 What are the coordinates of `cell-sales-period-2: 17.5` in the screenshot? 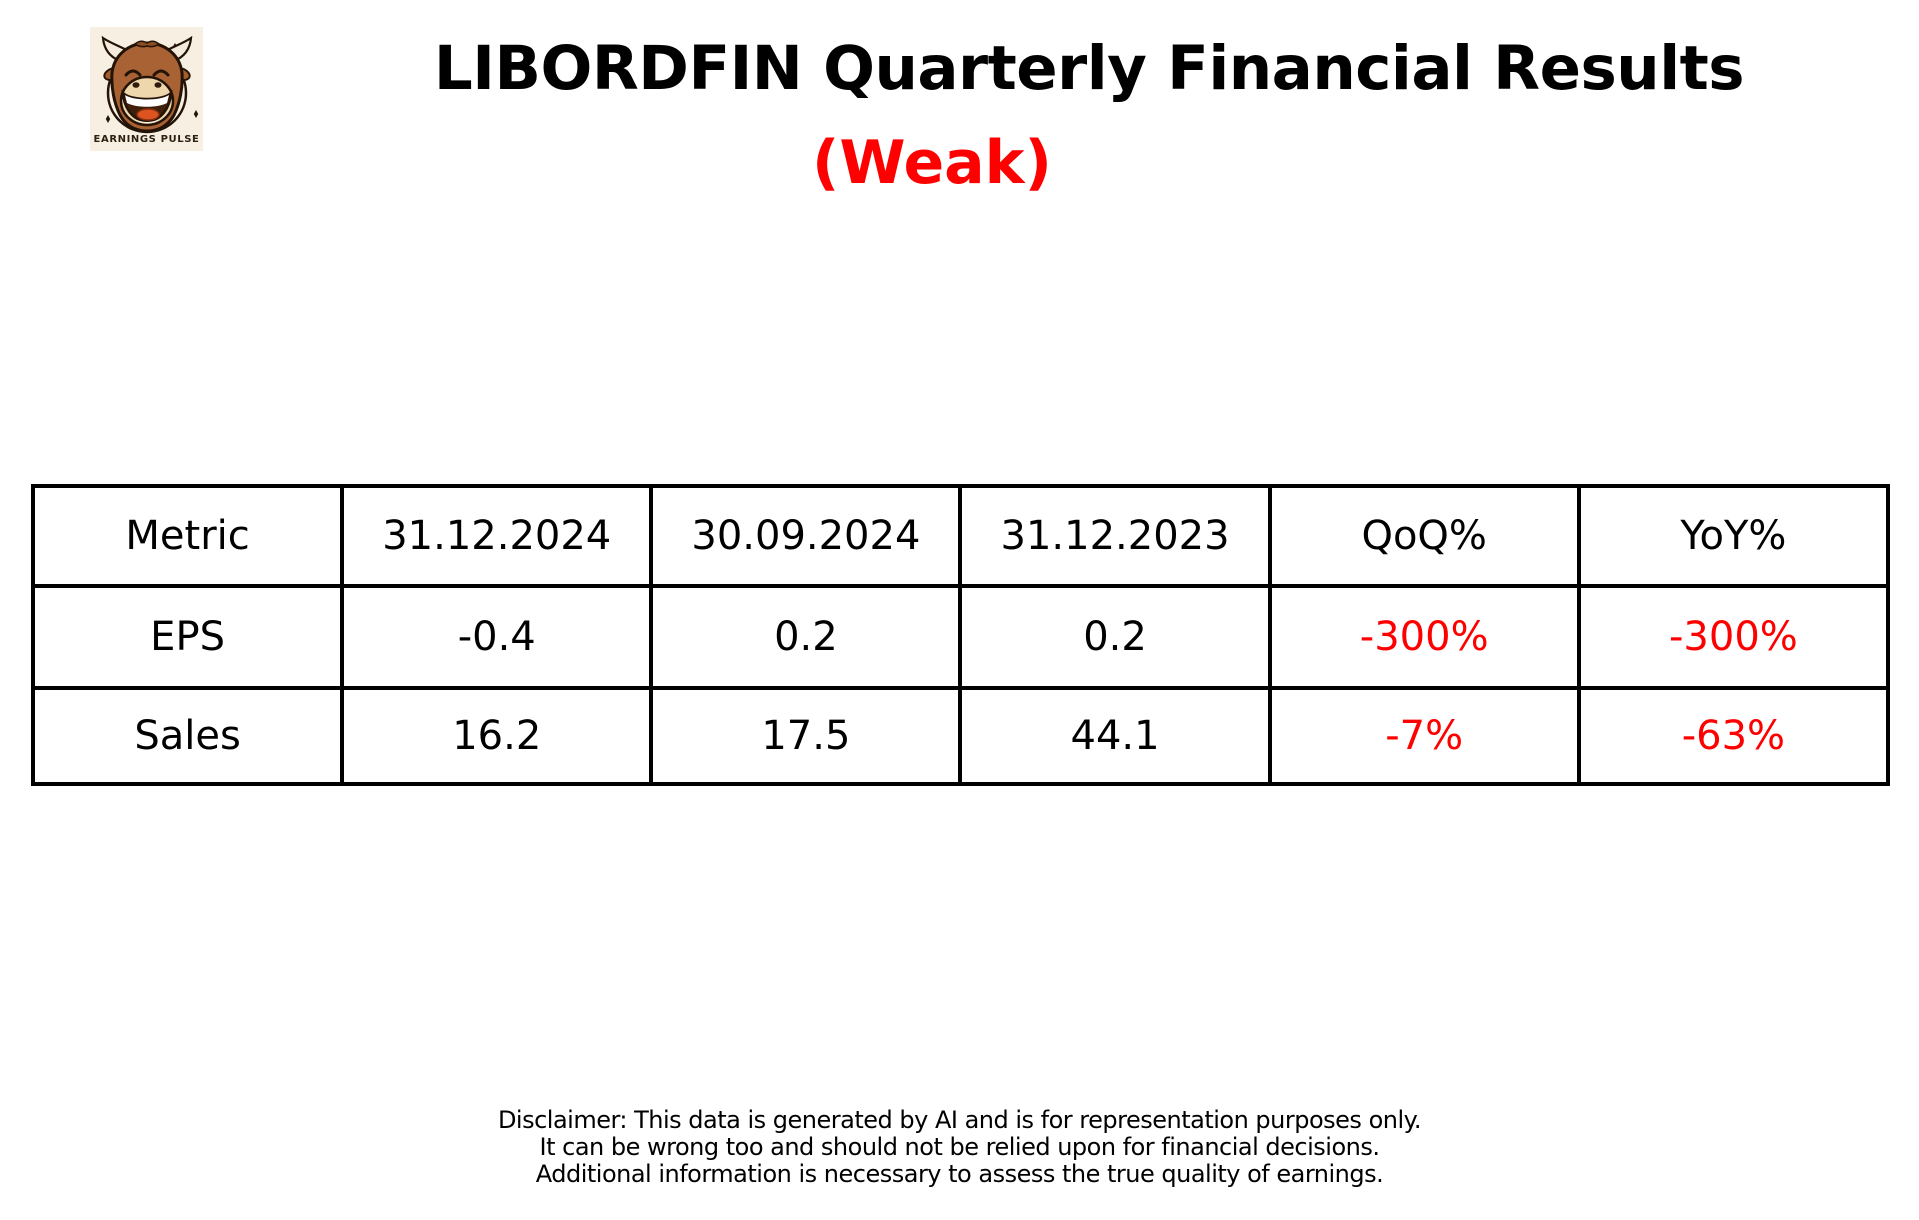 It's located at (806, 736).